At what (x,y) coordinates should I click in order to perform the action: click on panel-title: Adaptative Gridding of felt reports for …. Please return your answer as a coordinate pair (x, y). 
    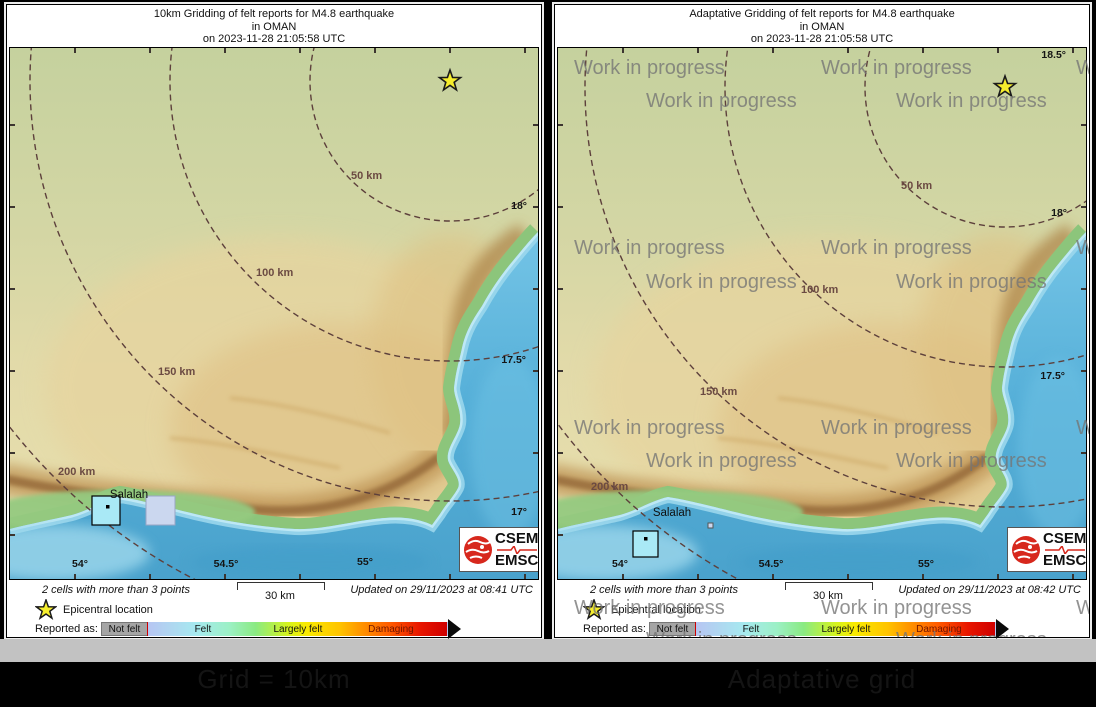
    Looking at the image, I should click on (822, 26).